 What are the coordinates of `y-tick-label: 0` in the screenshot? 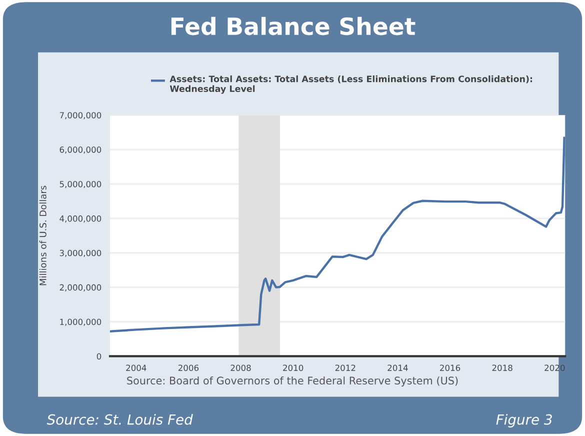 It's located at (99, 356).